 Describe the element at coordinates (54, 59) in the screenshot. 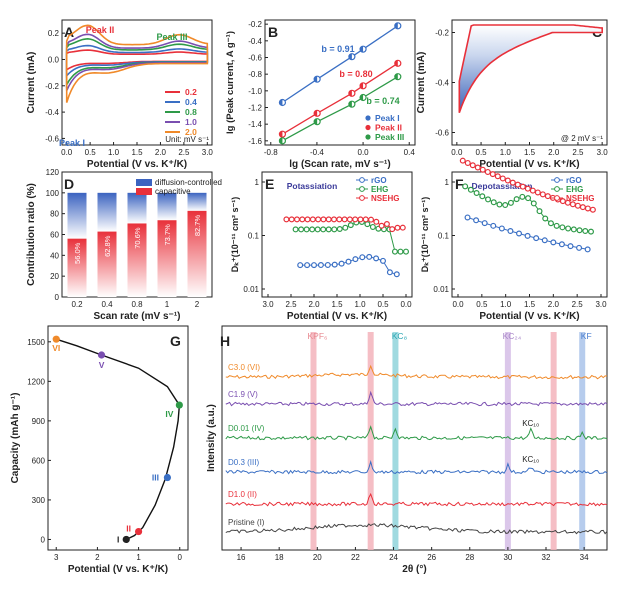

I see `y-tick-label: 0.0` at that location.